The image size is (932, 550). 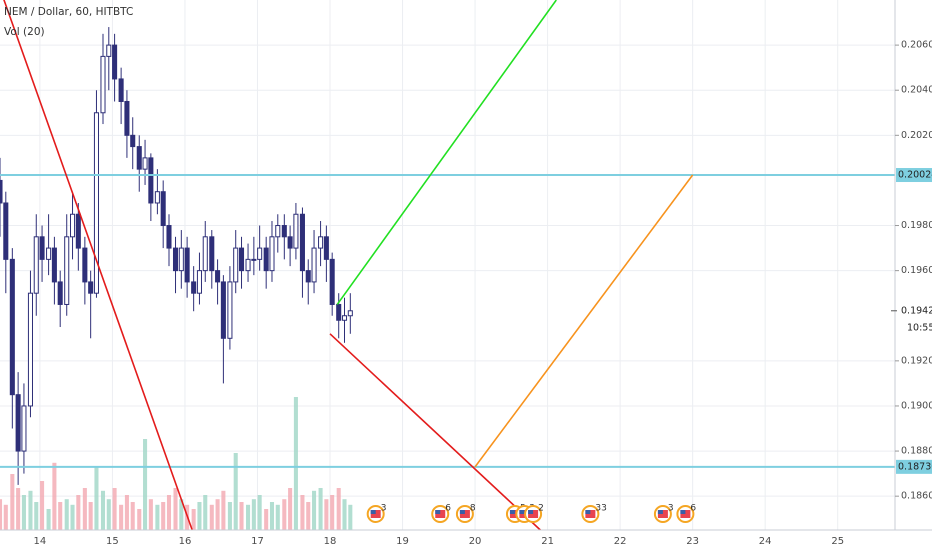 I want to click on countdown: 10:55, so click(x=919, y=327).